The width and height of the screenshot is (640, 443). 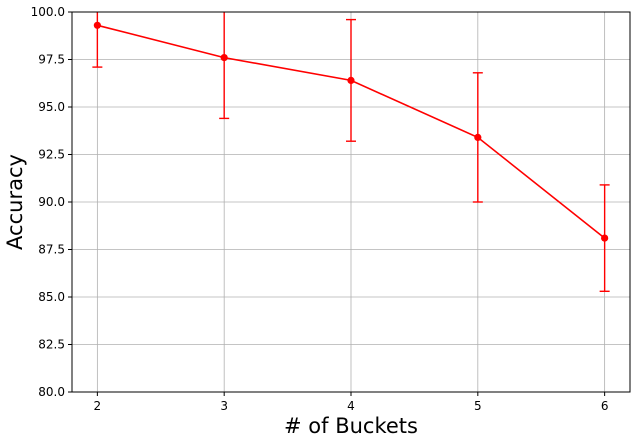 I want to click on y-tick-label: 90.0, so click(x=51, y=202).